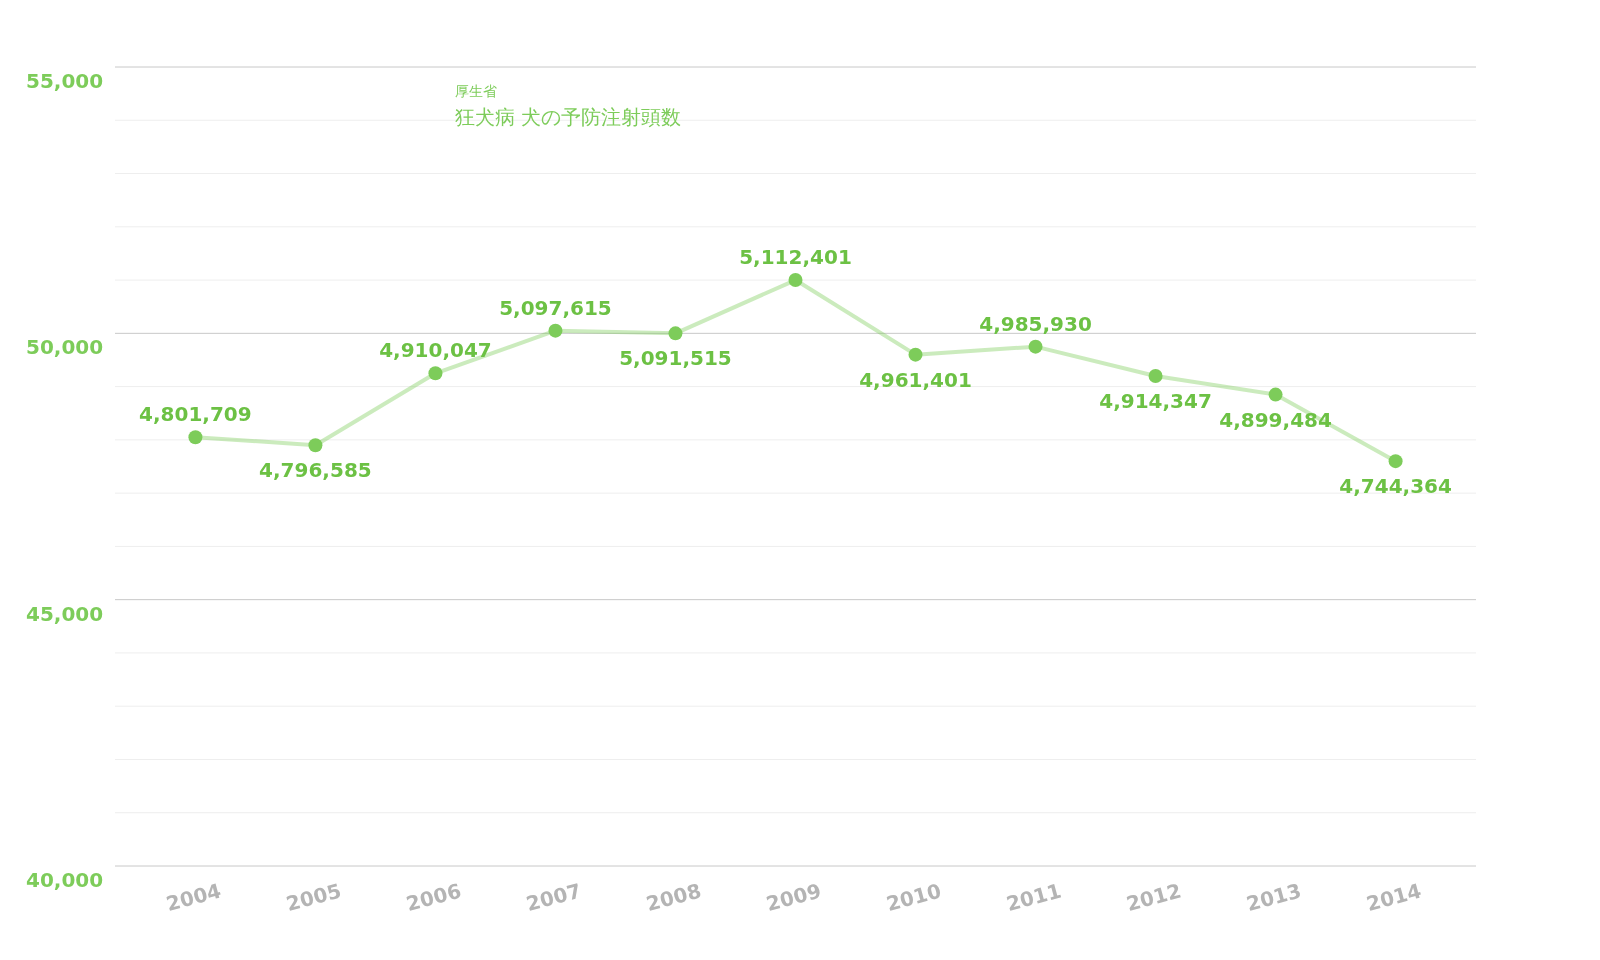 The height and width of the screenshot is (960, 1600). Describe the element at coordinates (195, 414) in the screenshot. I see `annotation: 4,801,709` at that location.